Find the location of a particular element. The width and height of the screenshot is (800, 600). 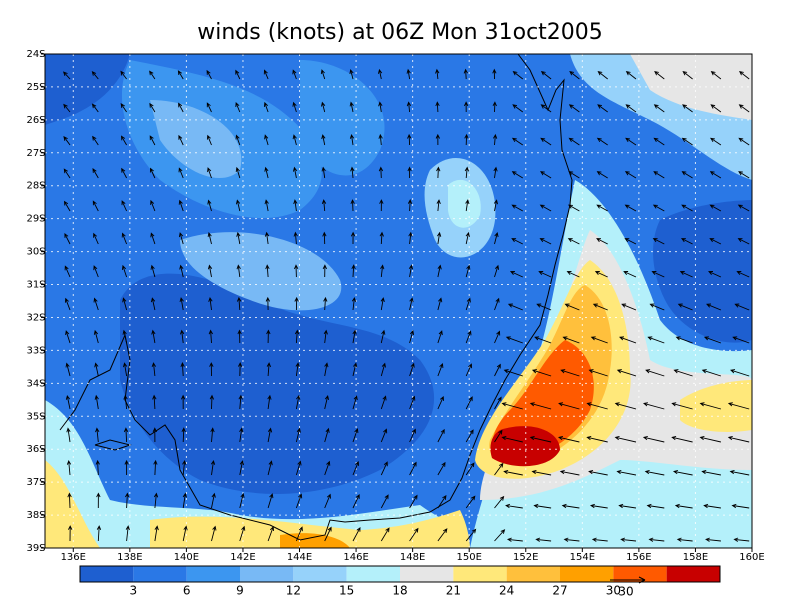

lat-label: 36S is located at coordinates (35, 449).